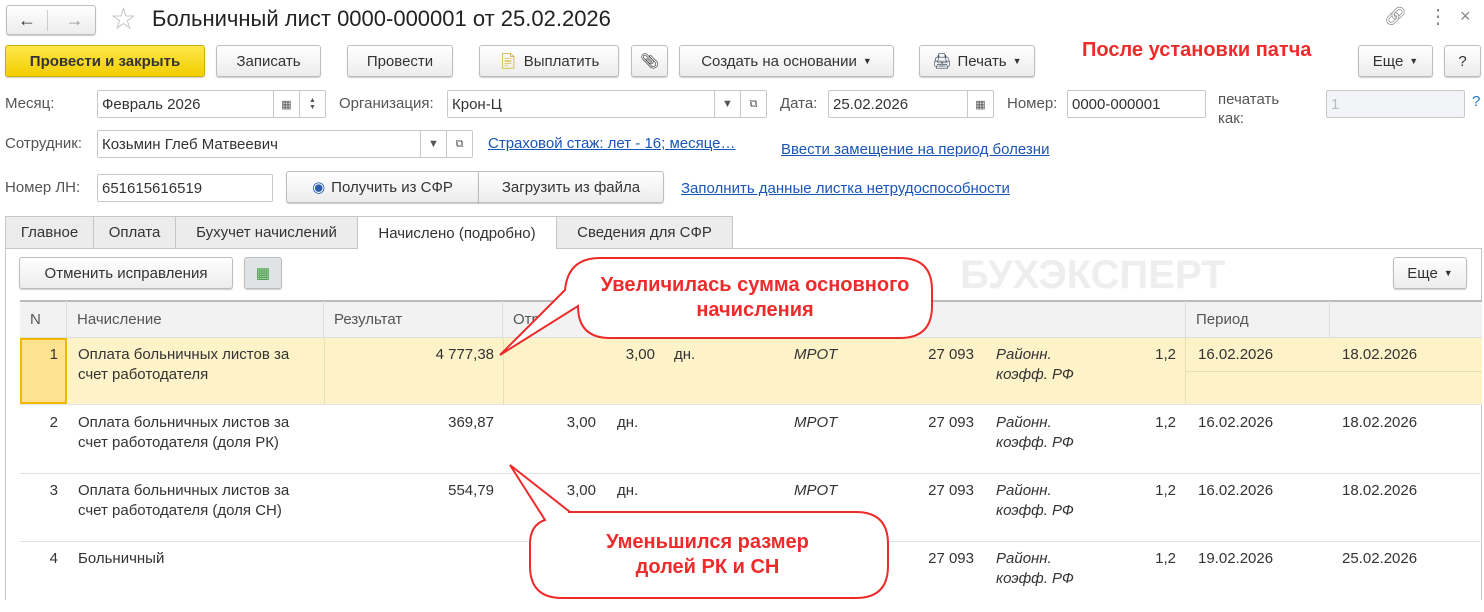  I want to click on load-from-file-button: Загрузить из файла, so click(571, 187).